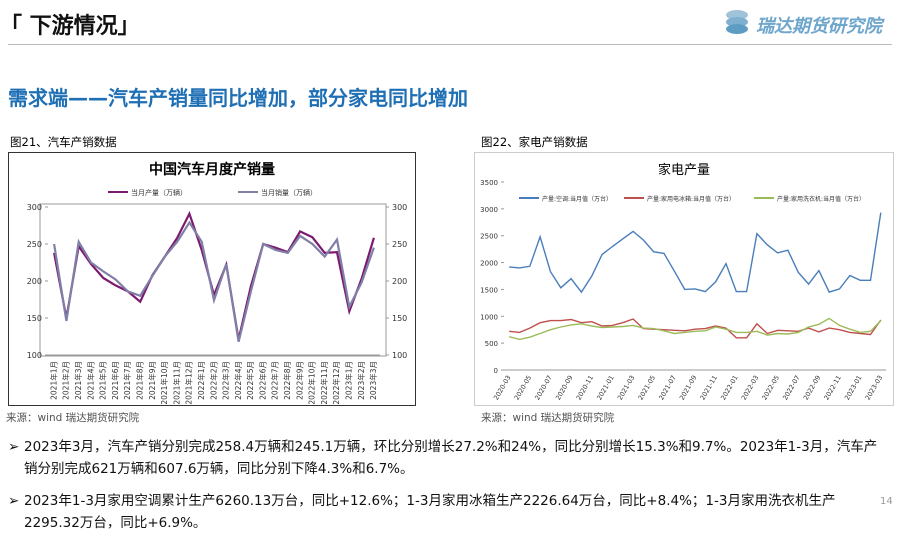 The width and height of the screenshot is (900, 542). Describe the element at coordinates (152, 380) in the screenshot. I see `x-tick-label: 2021年9月` at that location.